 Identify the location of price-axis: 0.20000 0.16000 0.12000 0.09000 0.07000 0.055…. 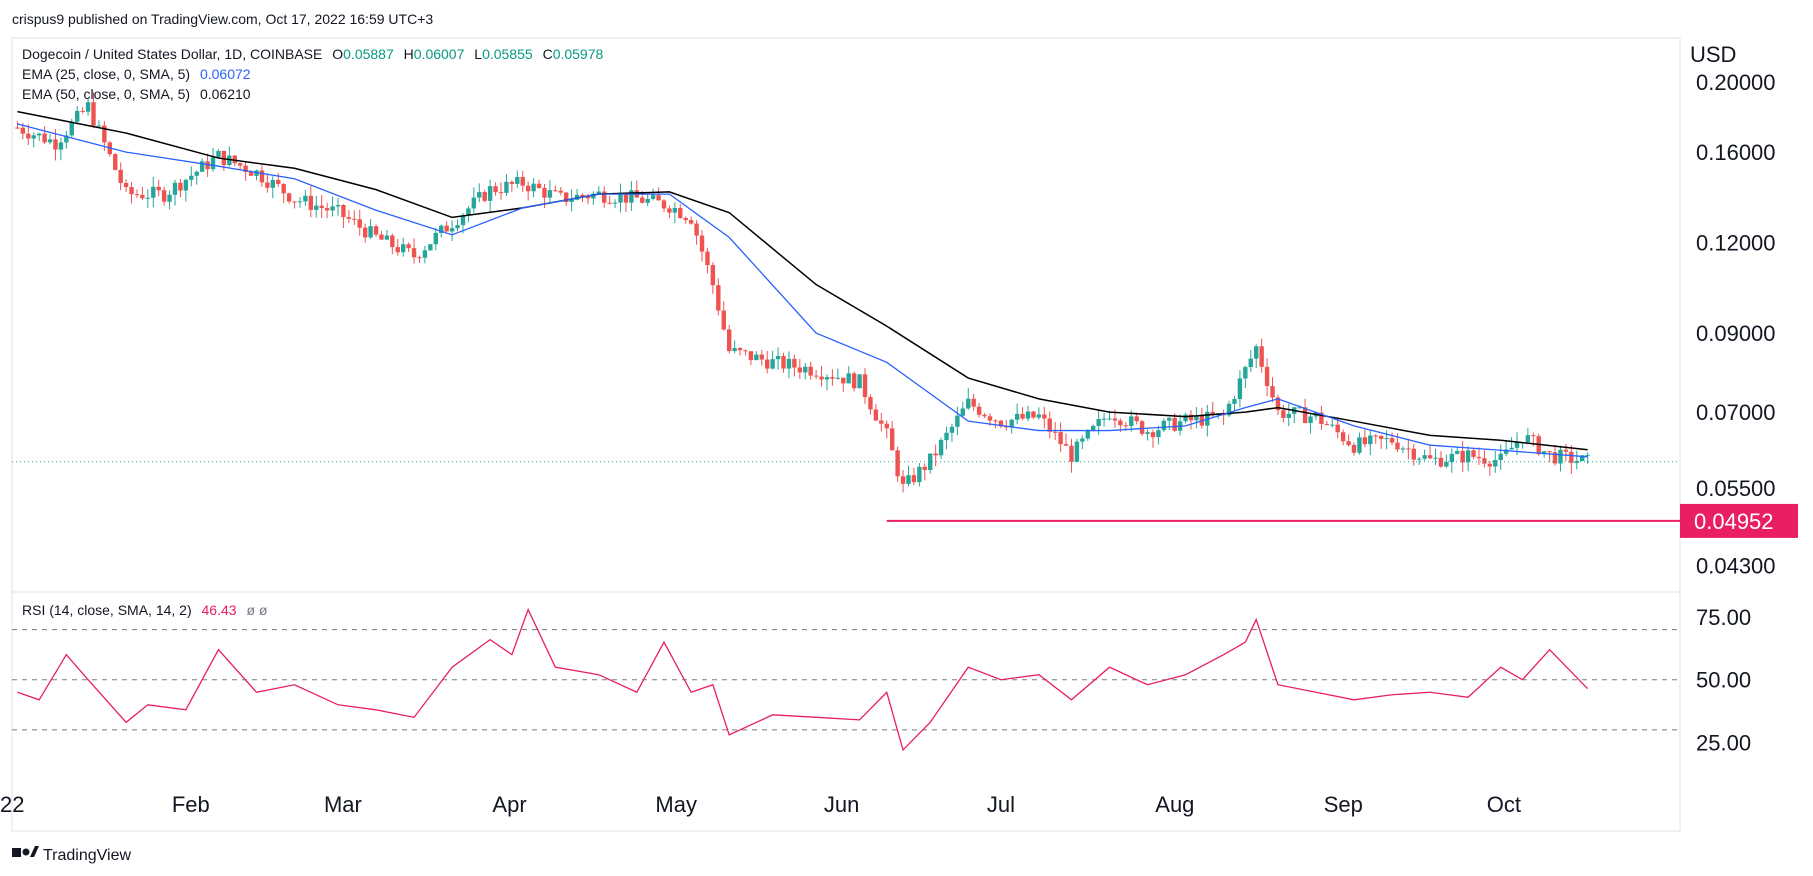
(1736, 324).